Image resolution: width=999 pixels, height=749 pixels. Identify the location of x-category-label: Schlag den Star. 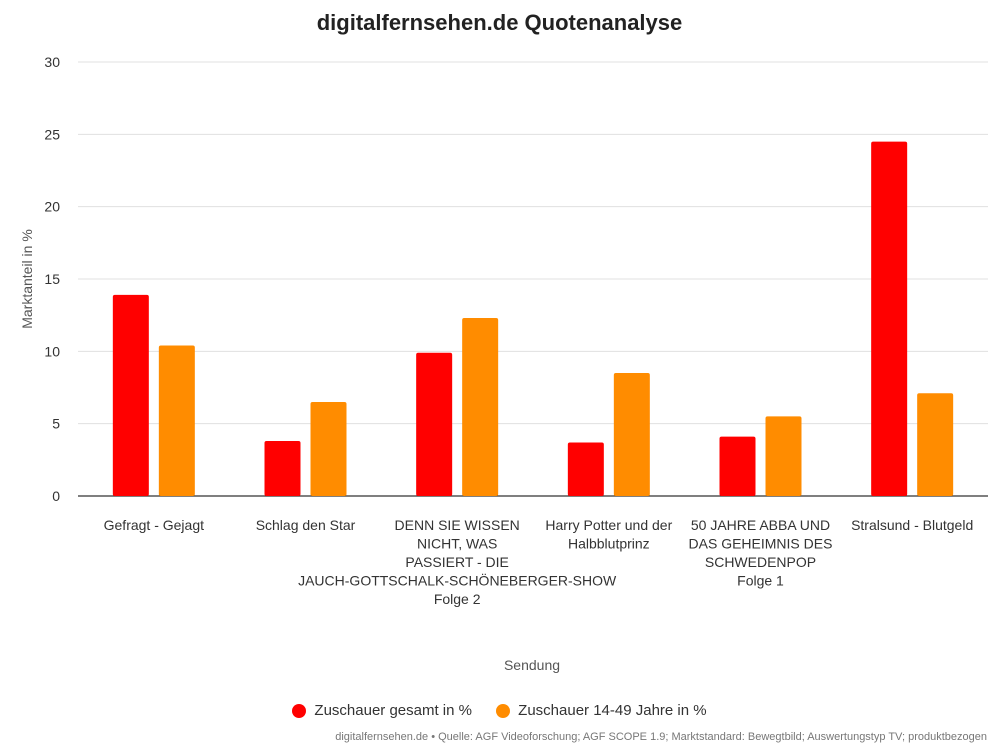
(306, 525).